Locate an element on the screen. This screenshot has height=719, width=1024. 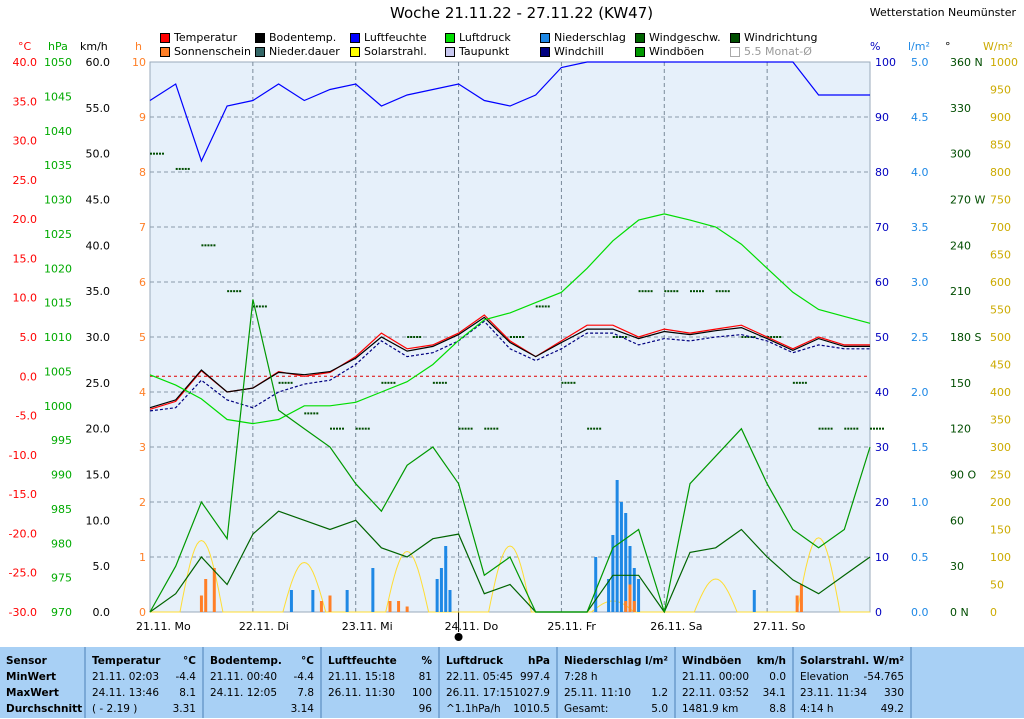
stats-value-row: 24.11. 12:05 7.8 is located at coordinates (262, 693).